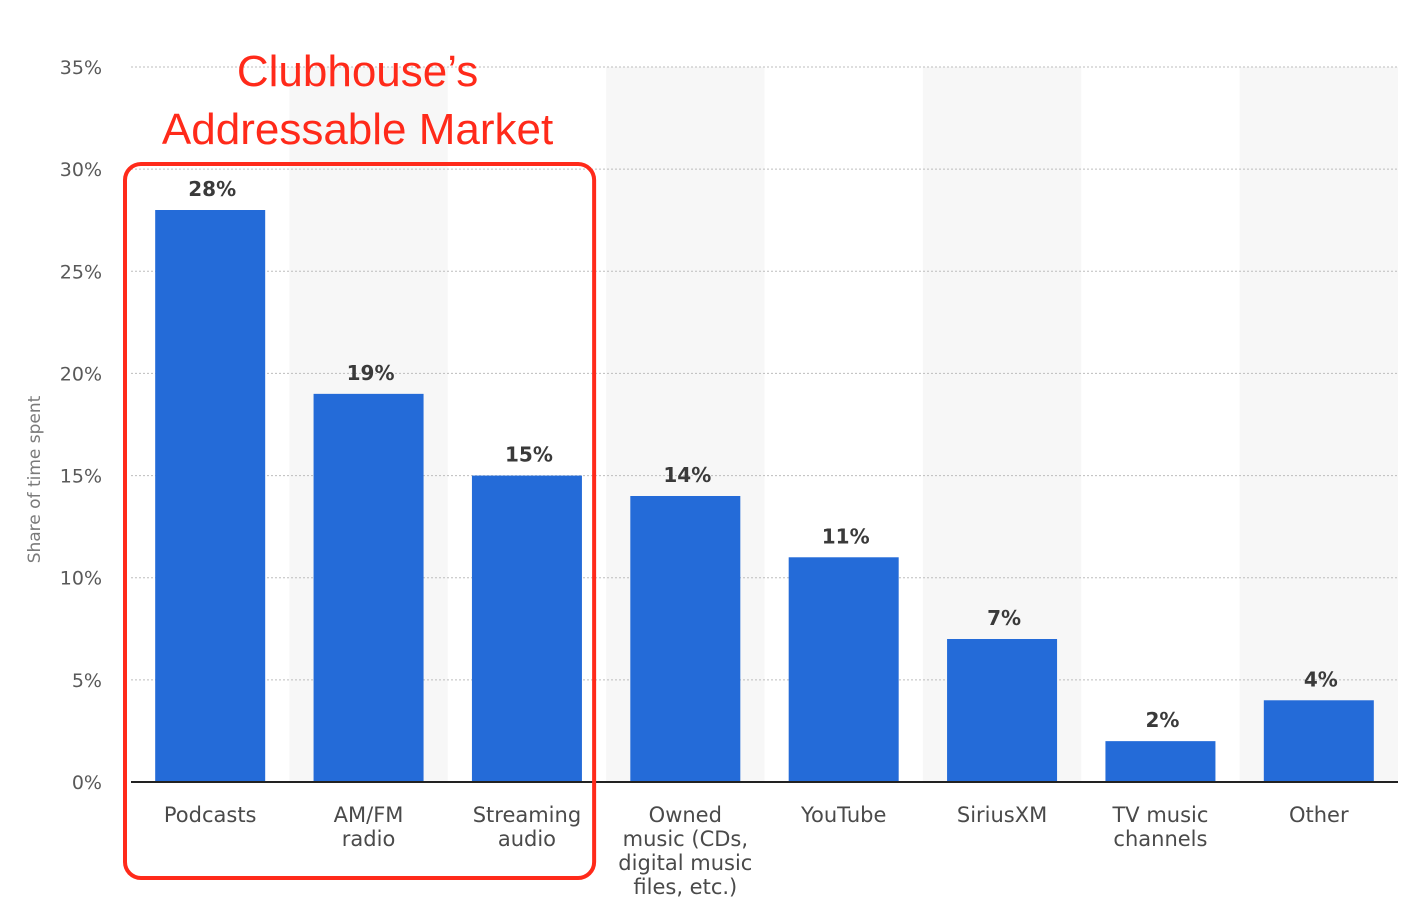 The image size is (1420, 916). What do you see at coordinates (81, 170) in the screenshot?
I see `y-tick-label: 30%` at bounding box center [81, 170].